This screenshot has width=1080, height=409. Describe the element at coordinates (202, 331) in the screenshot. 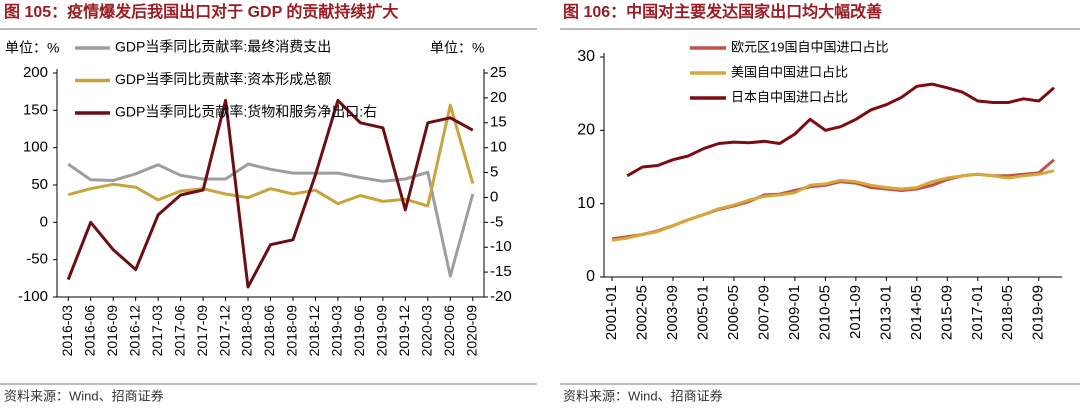

I see `x-tick-label: 2017-09` at that location.